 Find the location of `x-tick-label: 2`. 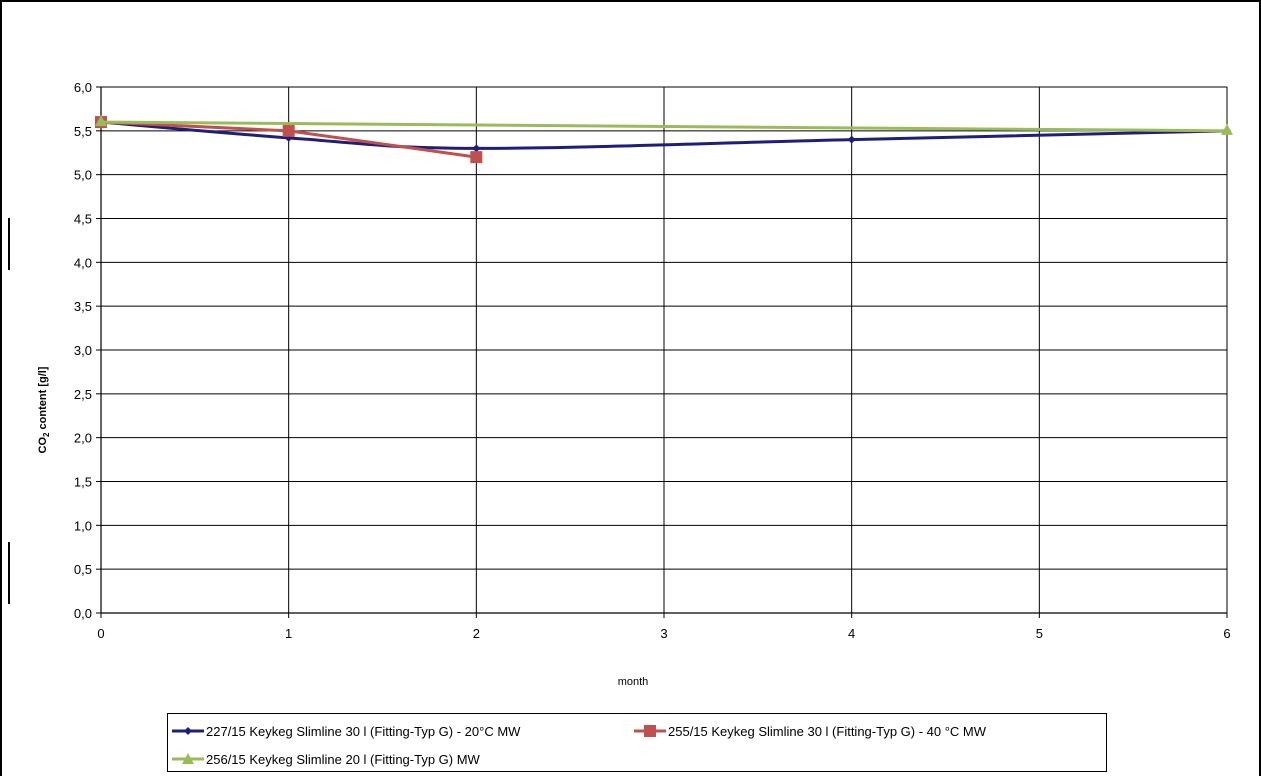

x-tick-label: 2 is located at coordinates (476, 633).